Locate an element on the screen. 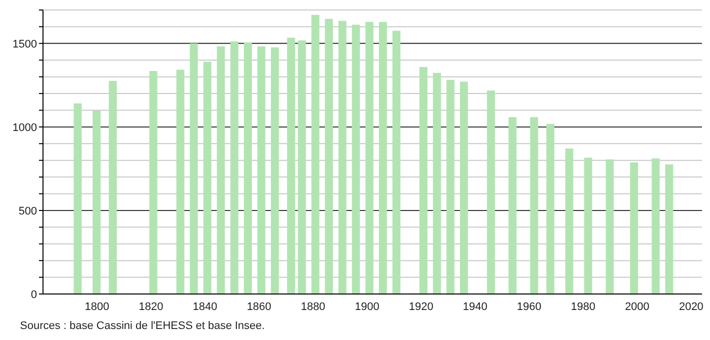  y-tick-label: 1000 is located at coordinates (24, 128).